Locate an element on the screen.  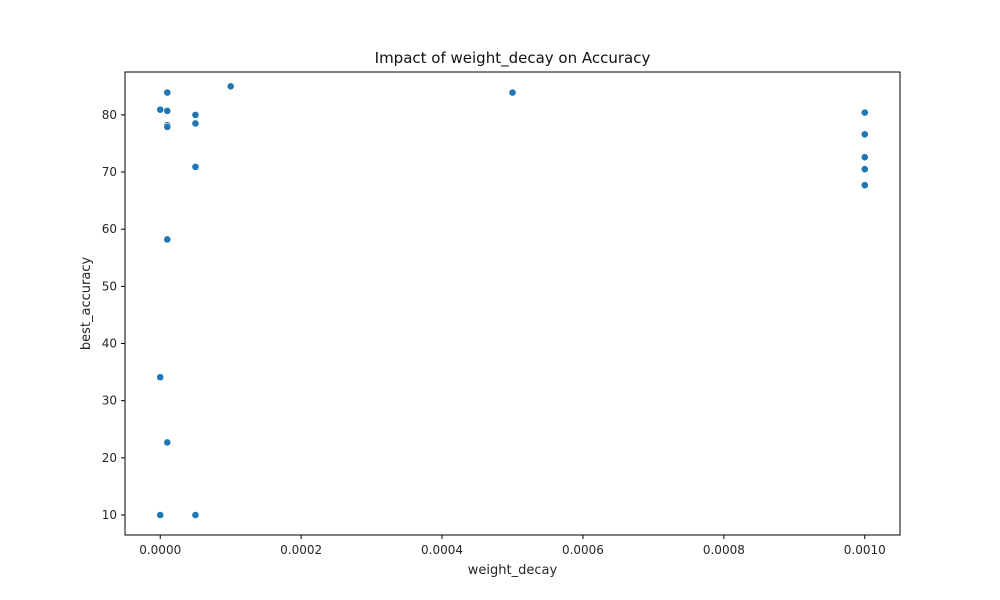
x-tick-label: 0.0010 is located at coordinates (865, 550).